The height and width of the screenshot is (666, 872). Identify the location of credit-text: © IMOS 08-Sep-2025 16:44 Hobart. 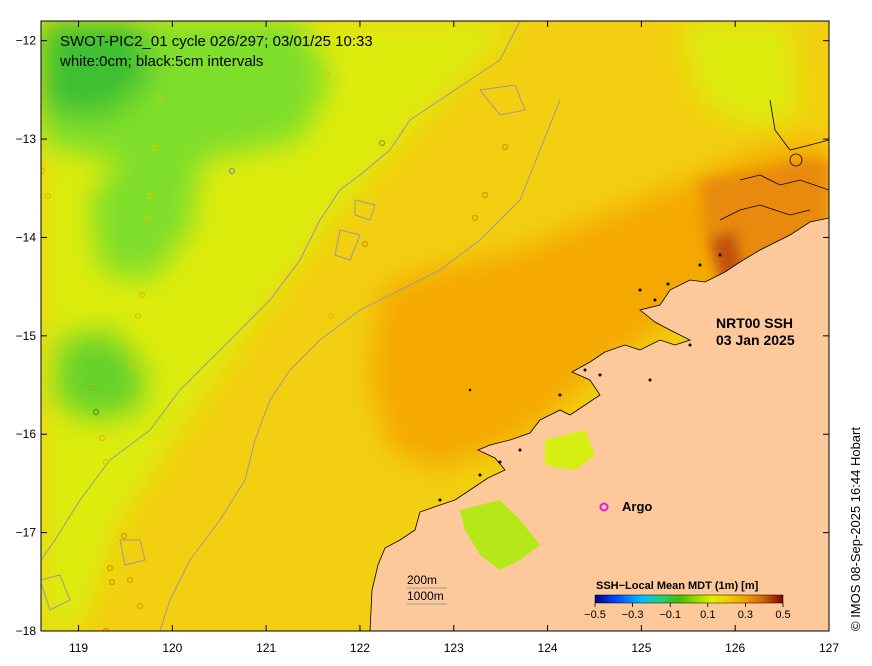
(855, 529).